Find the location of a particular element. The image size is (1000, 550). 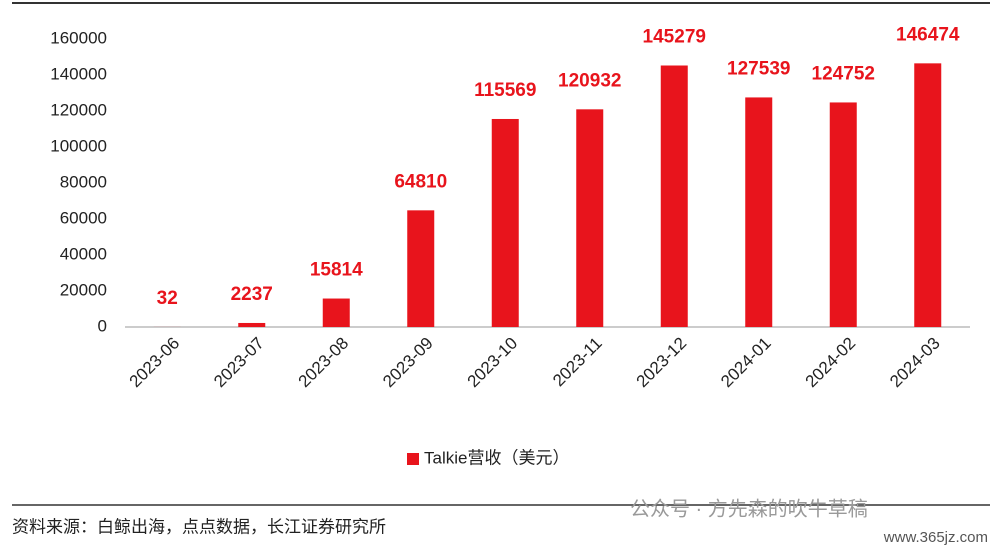

y-tick-label: 0 is located at coordinates (102, 325).